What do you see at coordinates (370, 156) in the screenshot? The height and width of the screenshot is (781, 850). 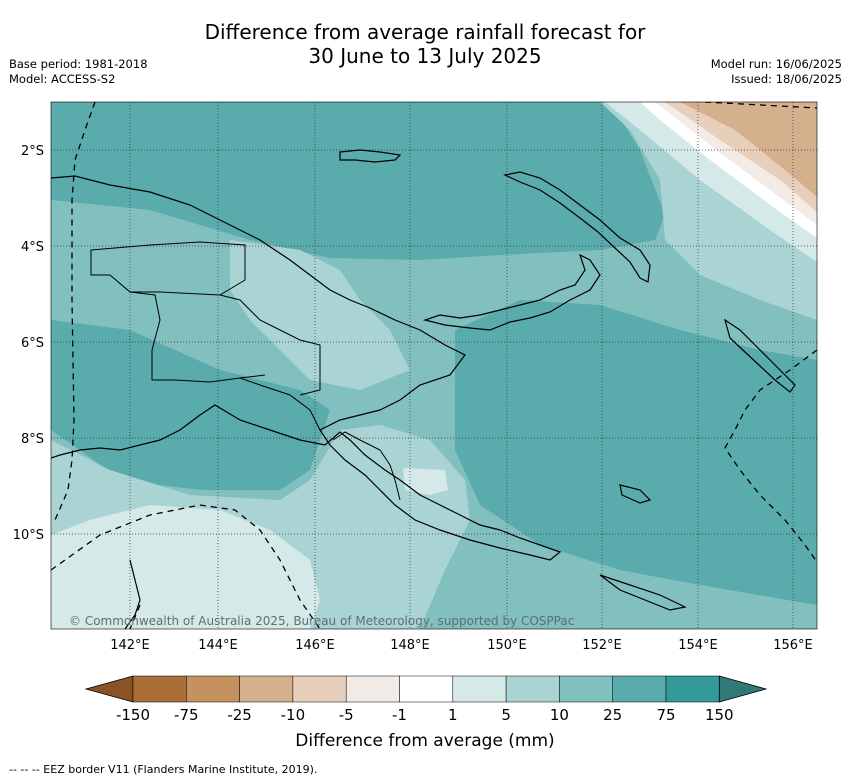 I see `manus-coast` at bounding box center [370, 156].